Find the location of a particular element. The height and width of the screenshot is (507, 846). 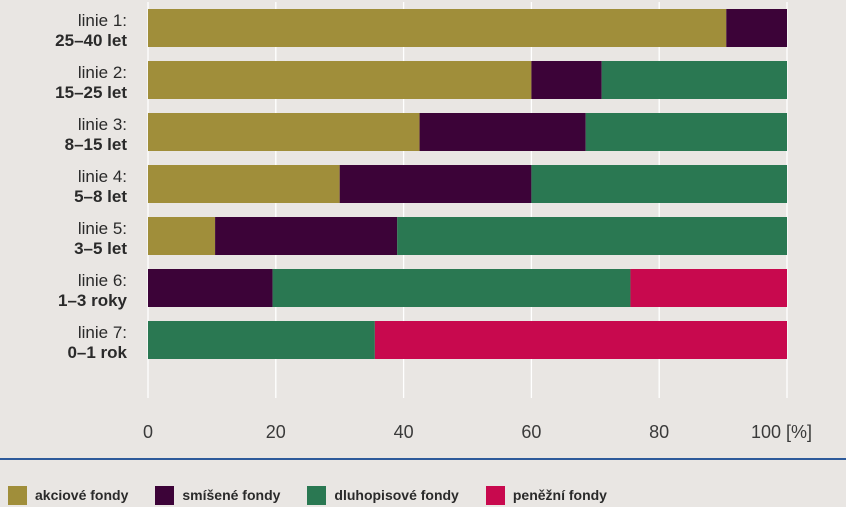

category-sublabel-2: 15–25 let is located at coordinates (91, 92).